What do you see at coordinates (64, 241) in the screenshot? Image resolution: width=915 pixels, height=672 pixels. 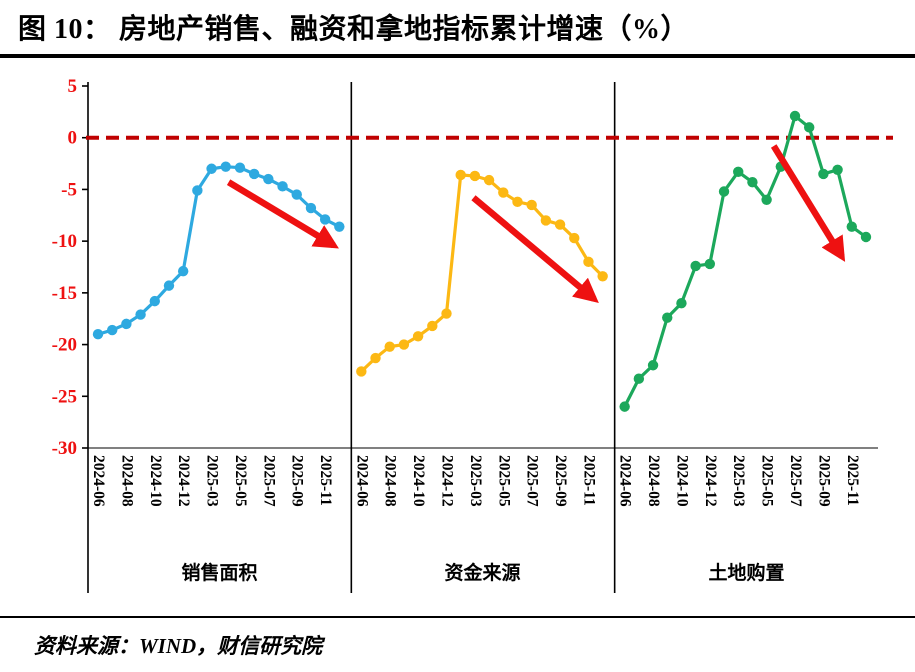 I see `y-tick-label: -10` at bounding box center [64, 241].